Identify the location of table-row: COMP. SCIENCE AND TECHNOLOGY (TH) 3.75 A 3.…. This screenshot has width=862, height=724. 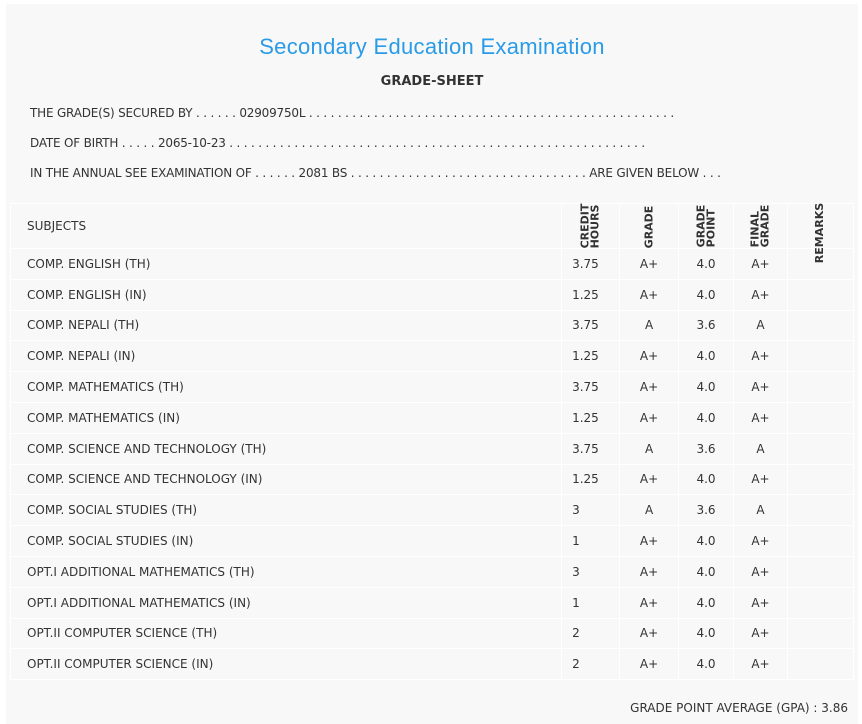
(432, 448).